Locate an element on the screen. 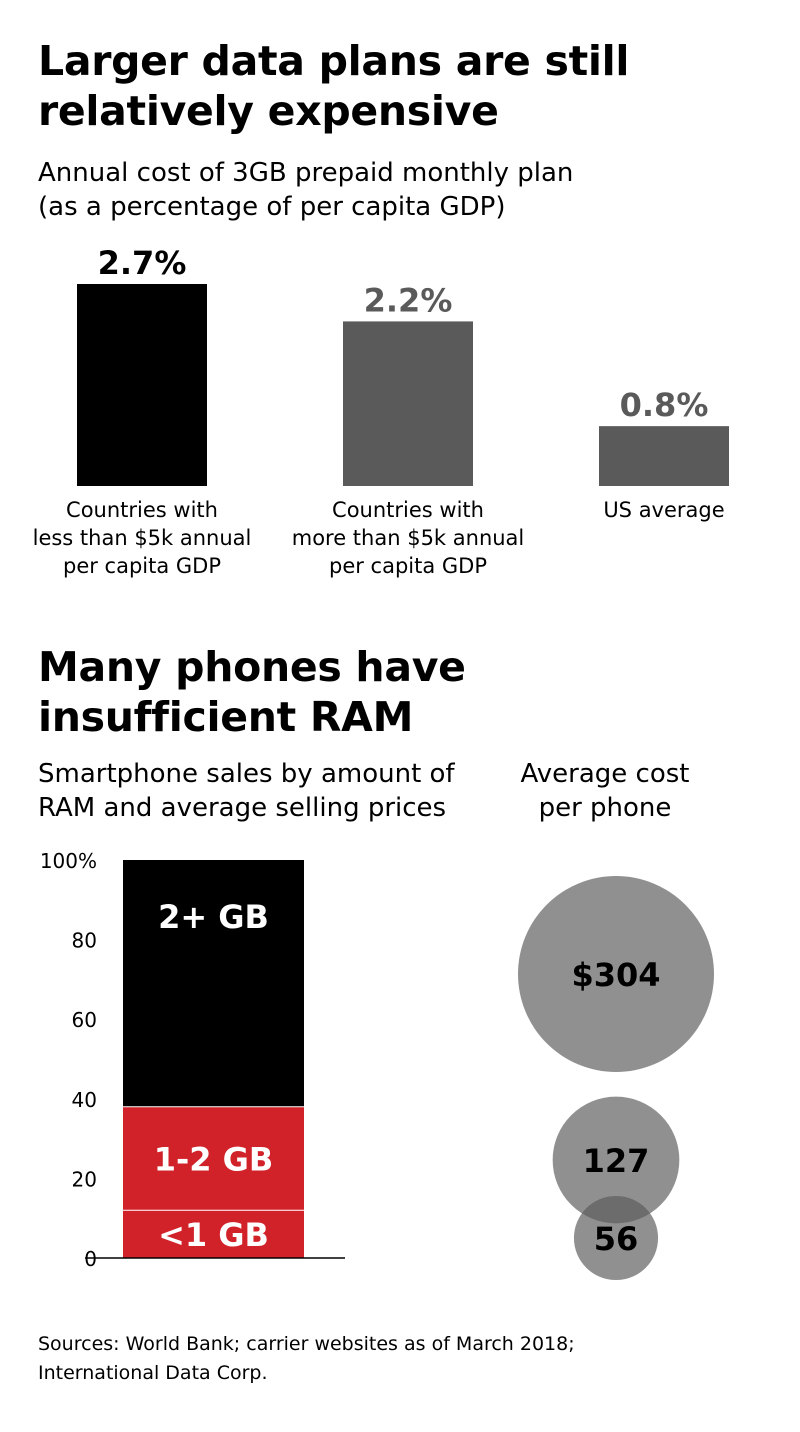  chart2-title-line2: insufficient RAM is located at coordinates (226, 717).